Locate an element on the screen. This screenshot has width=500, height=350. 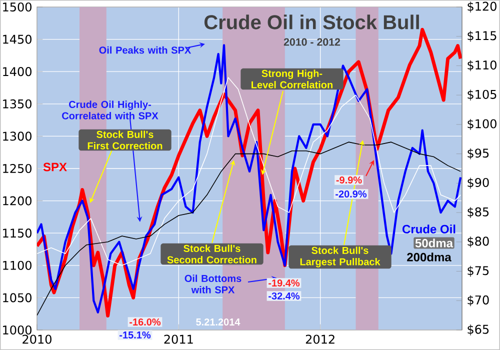
annotation: Stock Bull's Second Correction is located at coordinates (211, 254).